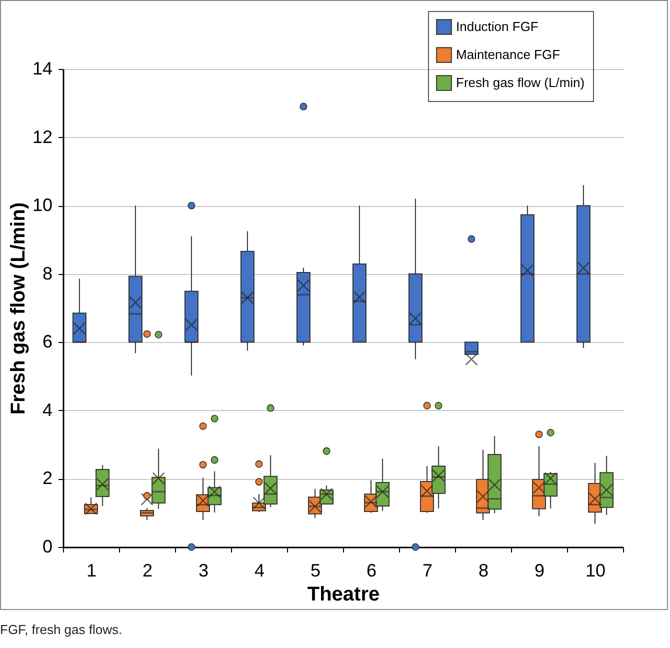 This screenshot has height=648, width=670. Describe the element at coordinates (371, 570) in the screenshot. I see `x-tick-label: 6` at that location.